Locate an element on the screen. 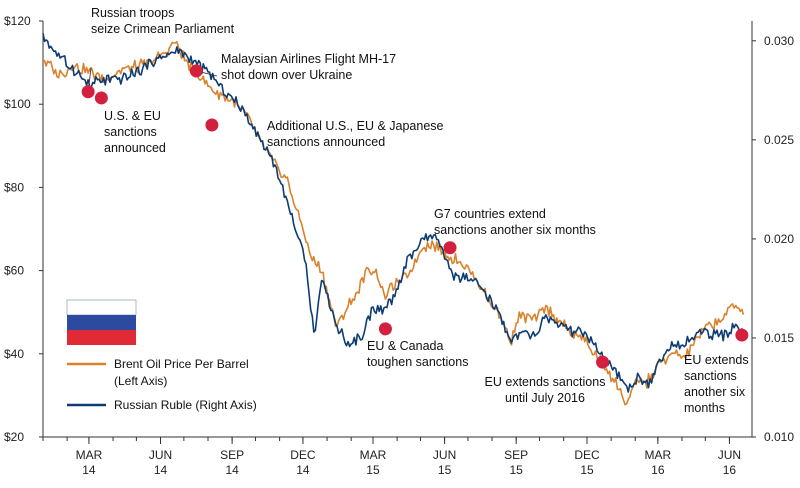  event-label: toughen sanctions is located at coordinates (417, 362).